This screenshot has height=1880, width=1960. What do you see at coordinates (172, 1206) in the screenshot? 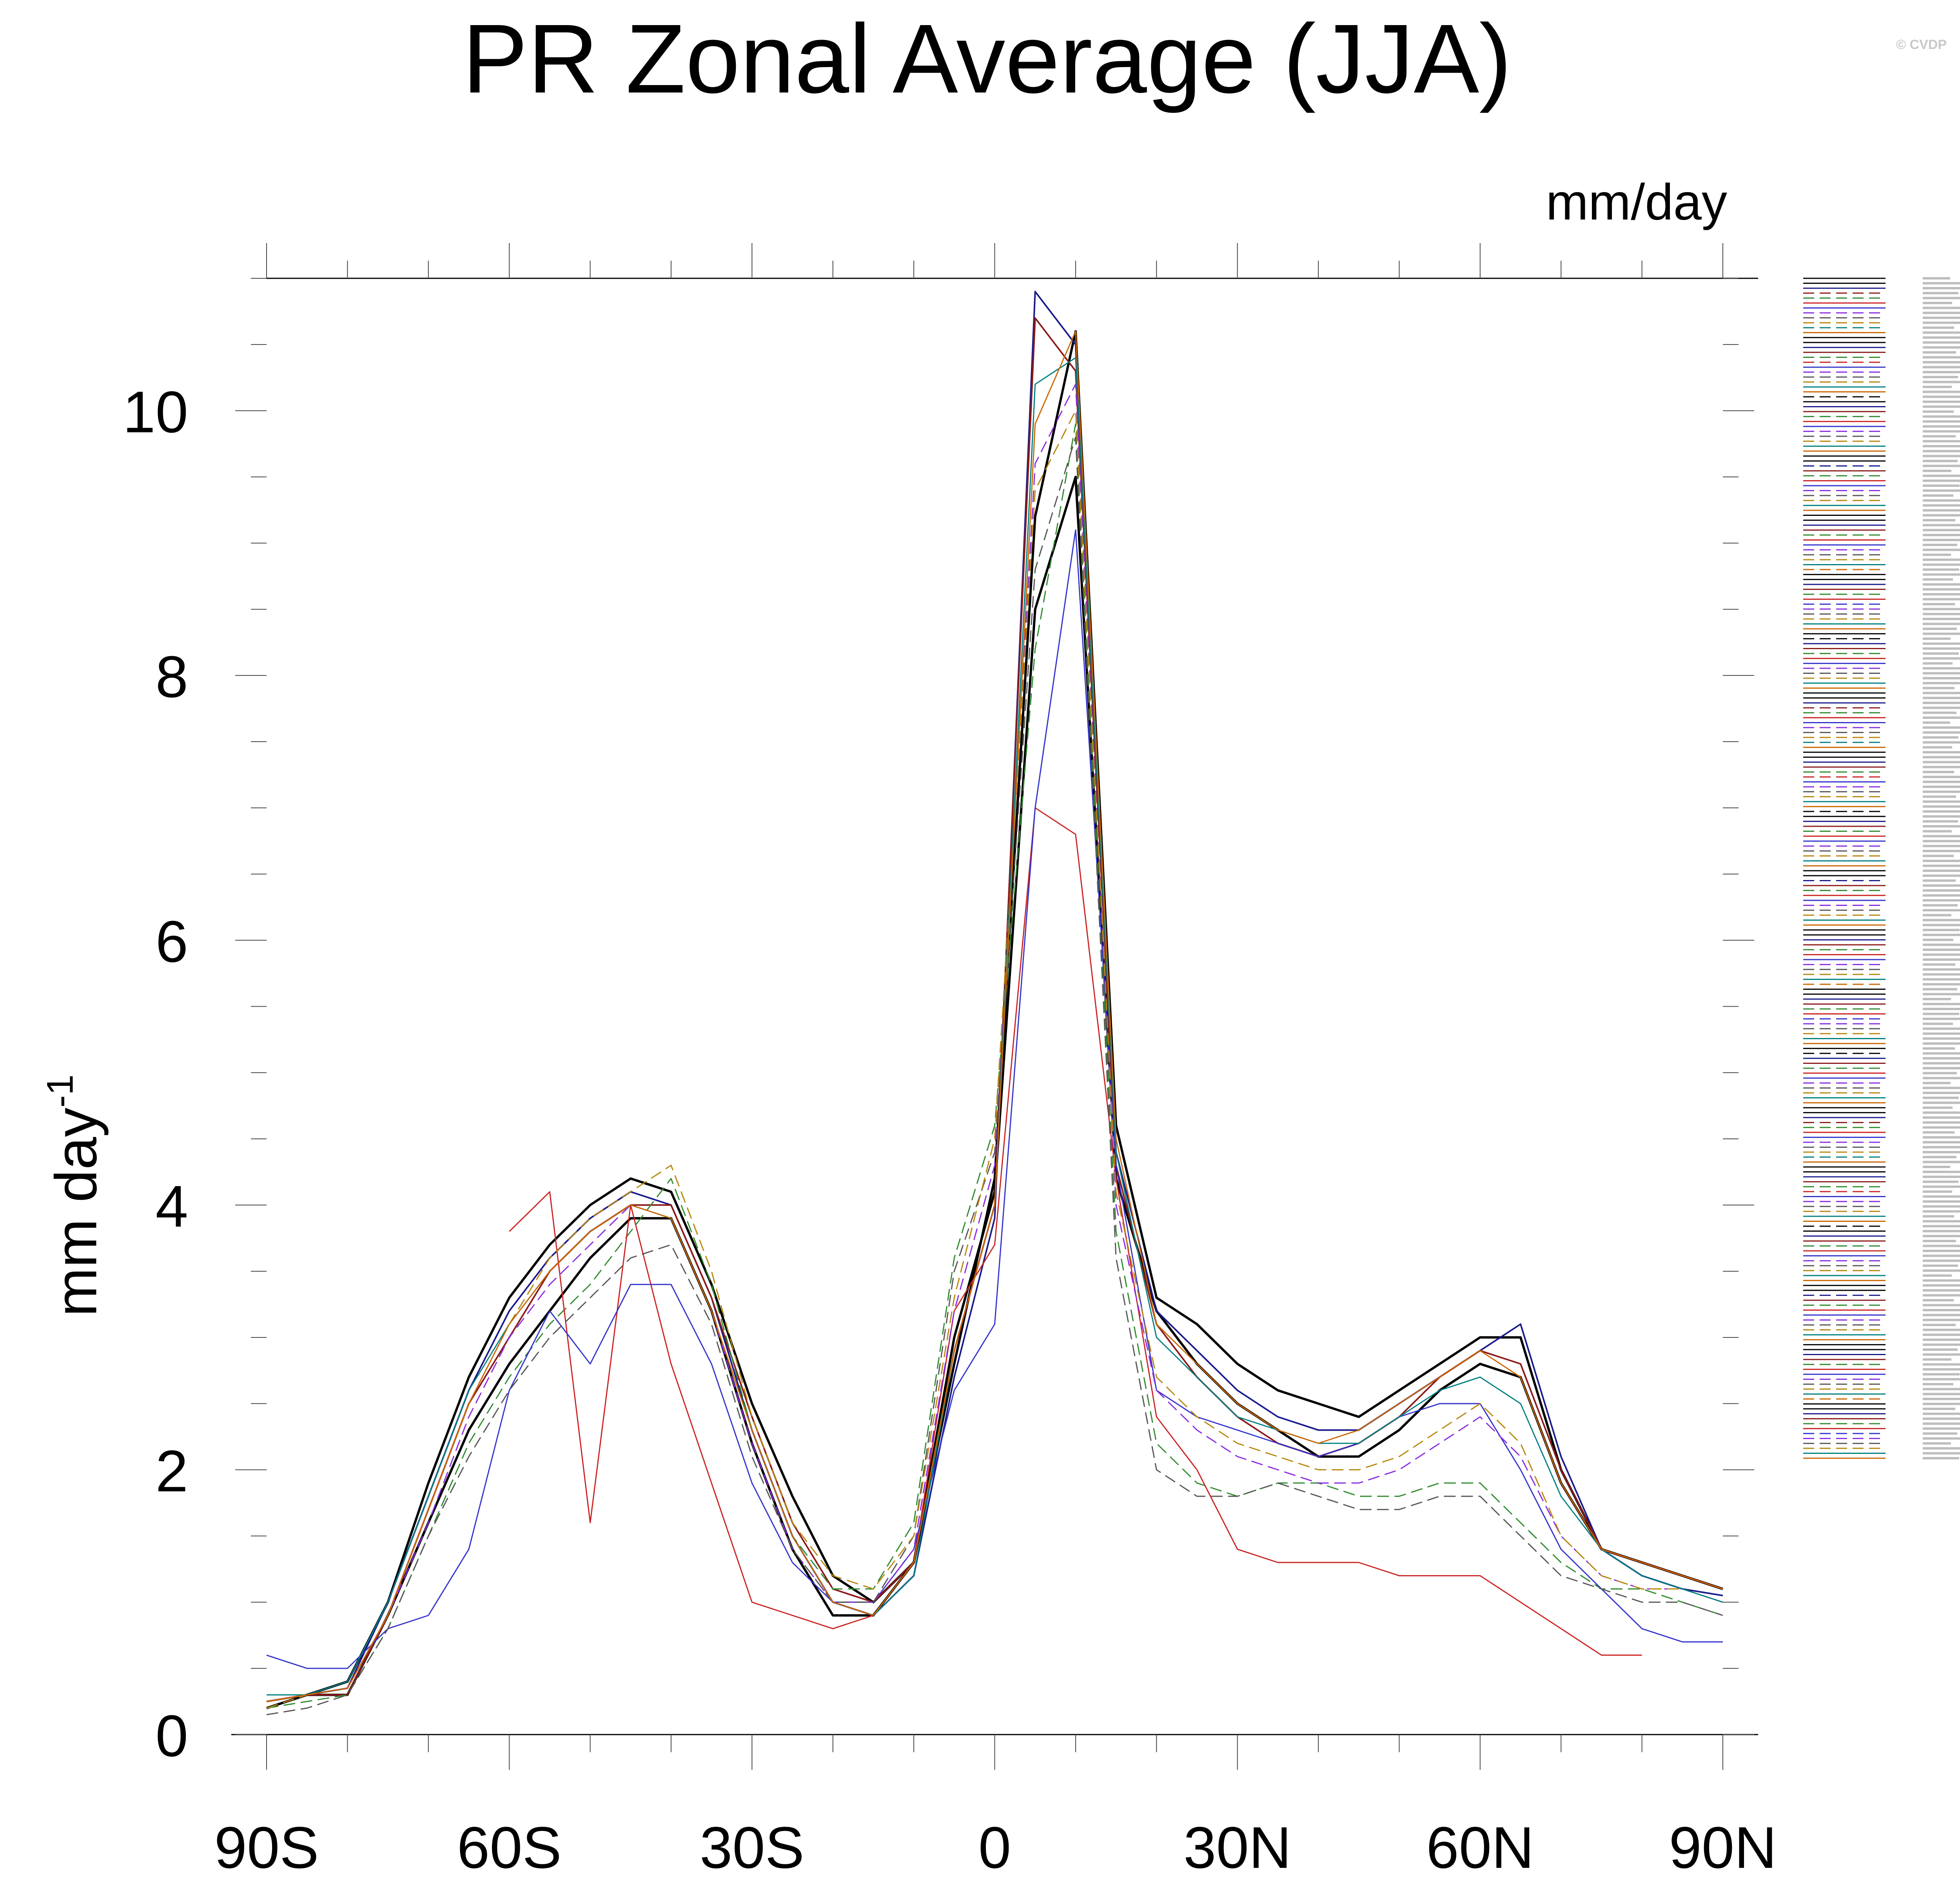
I see `y-tick-label: 4` at bounding box center [172, 1206].